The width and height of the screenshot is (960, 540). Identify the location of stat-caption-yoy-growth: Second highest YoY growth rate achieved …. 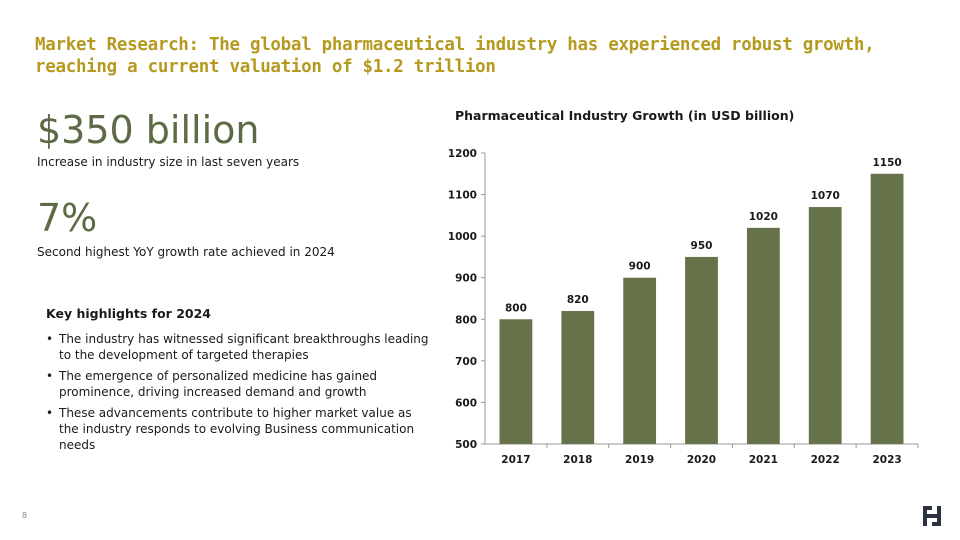
(186, 252).